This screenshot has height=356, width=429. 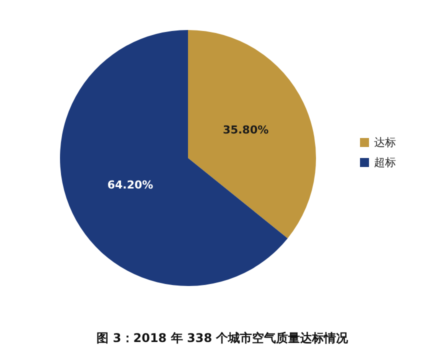 I want to click on text: 图 3：2018 年 338 个城市空气质量达标情况, so click(x=223, y=338).